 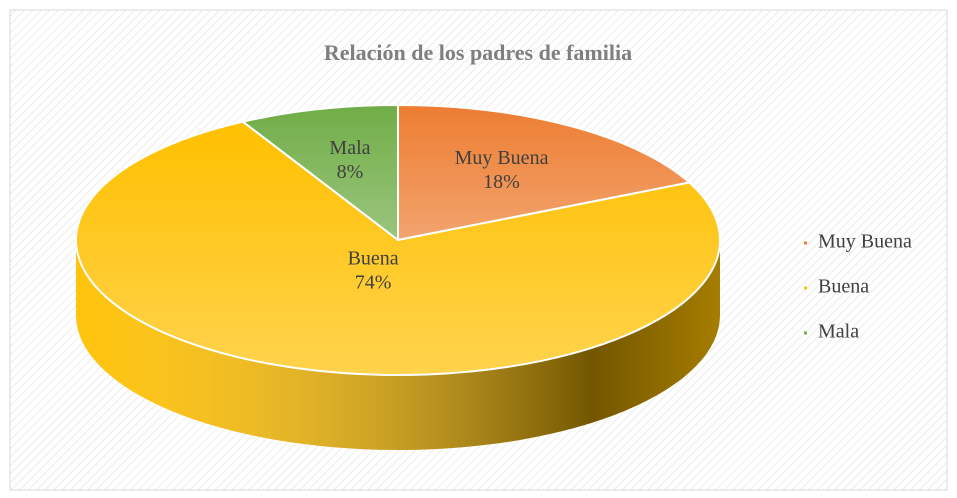 I want to click on legend-label: Buena, so click(x=843, y=287).